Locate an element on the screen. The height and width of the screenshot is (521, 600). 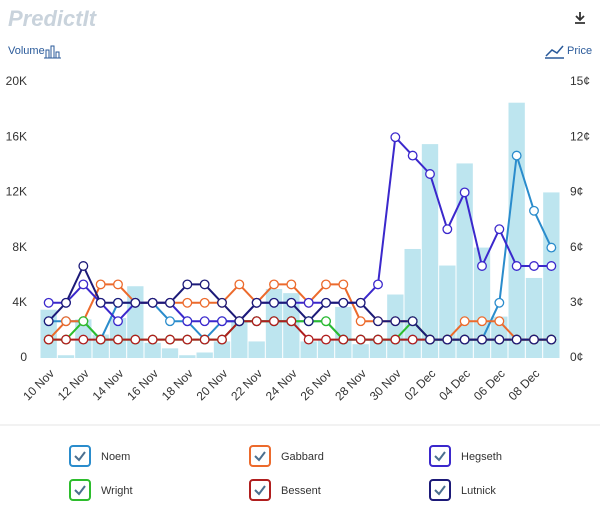
y2-tick-label: 15¢ is located at coordinates (580, 81).